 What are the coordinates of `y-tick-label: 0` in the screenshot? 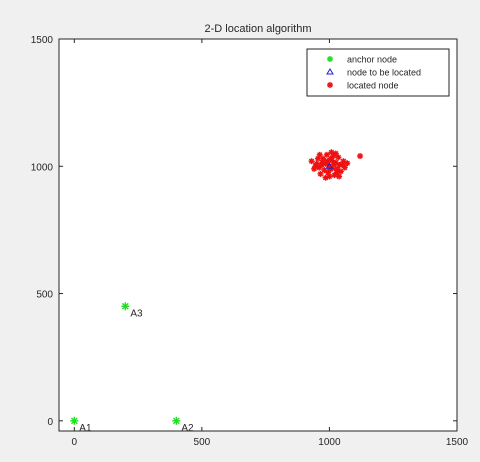 It's located at (50, 422).